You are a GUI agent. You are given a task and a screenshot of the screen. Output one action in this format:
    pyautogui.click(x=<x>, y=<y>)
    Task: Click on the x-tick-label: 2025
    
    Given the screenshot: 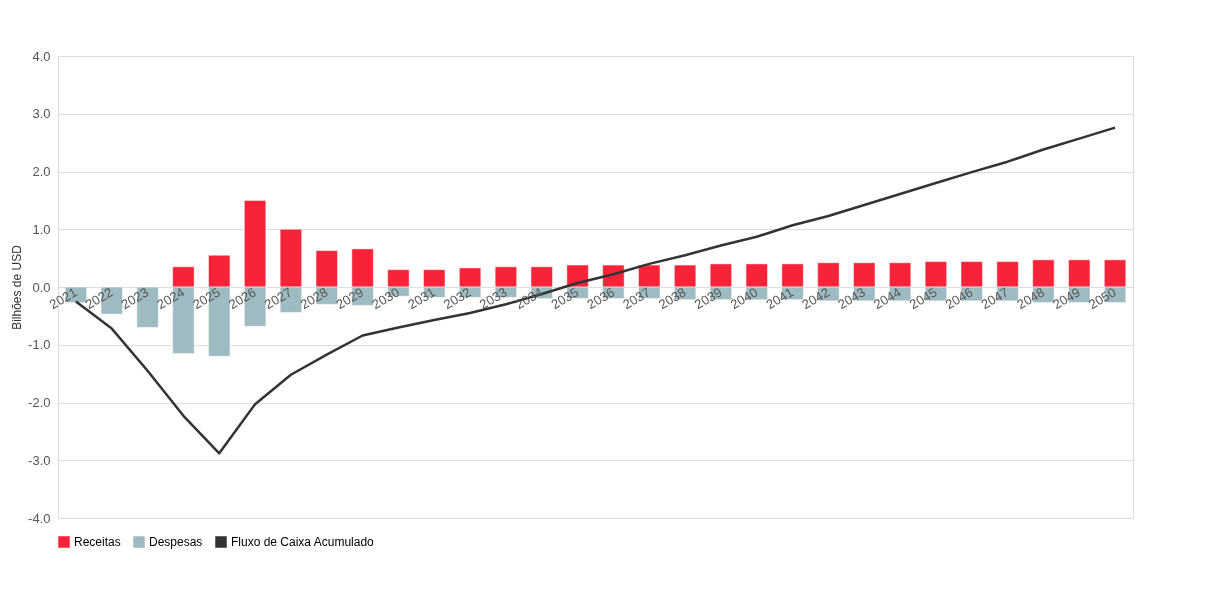 What is the action you would take?
    pyautogui.click(x=206, y=298)
    